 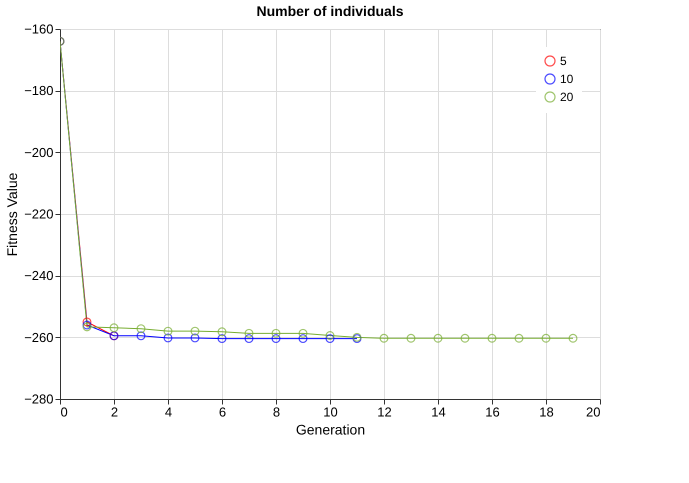 What do you see at coordinates (593, 412) in the screenshot?
I see `x-tick-label: 20` at bounding box center [593, 412].